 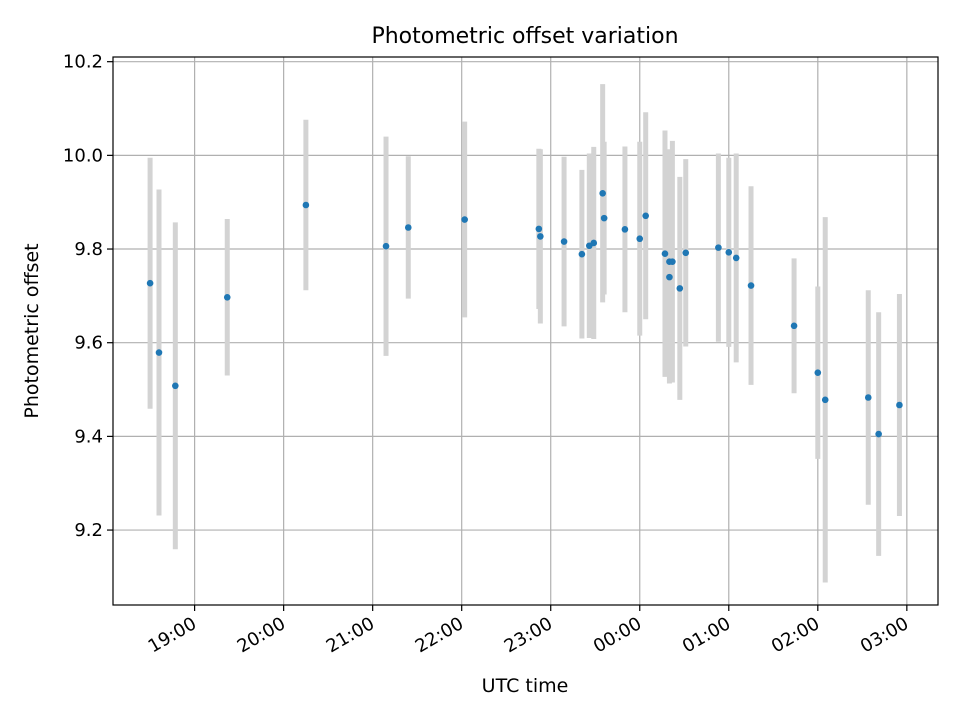 I want to click on y-tick-label: 9.2, so click(x=88, y=530).